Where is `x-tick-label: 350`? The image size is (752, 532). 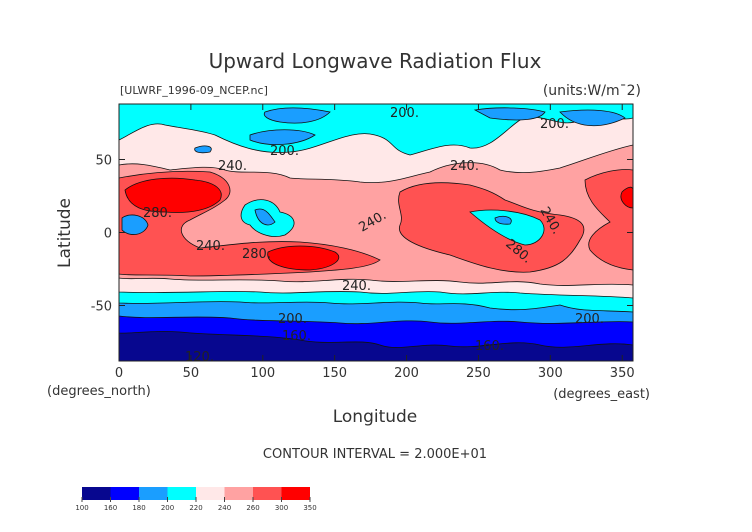
x-tick-label: 350 is located at coordinates (622, 373).